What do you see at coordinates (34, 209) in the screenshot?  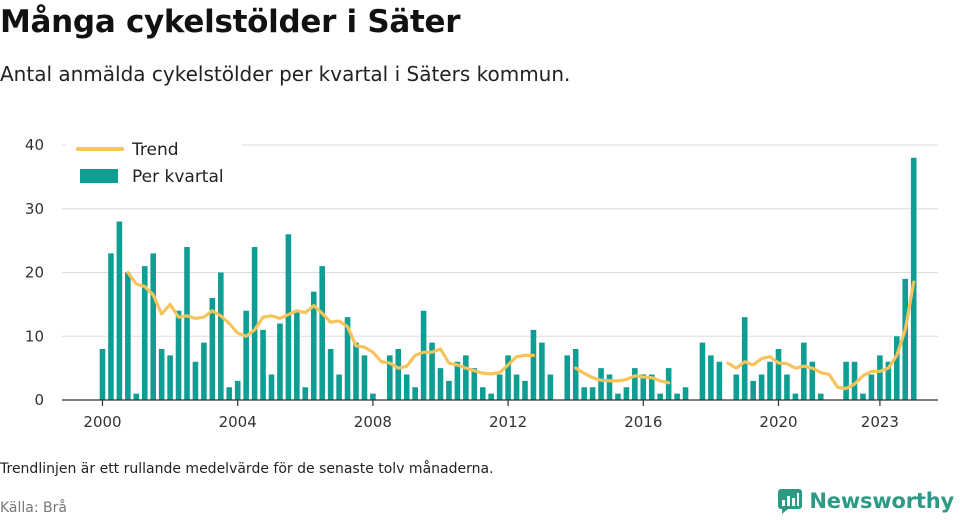 I see `y-tick-label: 30` at bounding box center [34, 209].